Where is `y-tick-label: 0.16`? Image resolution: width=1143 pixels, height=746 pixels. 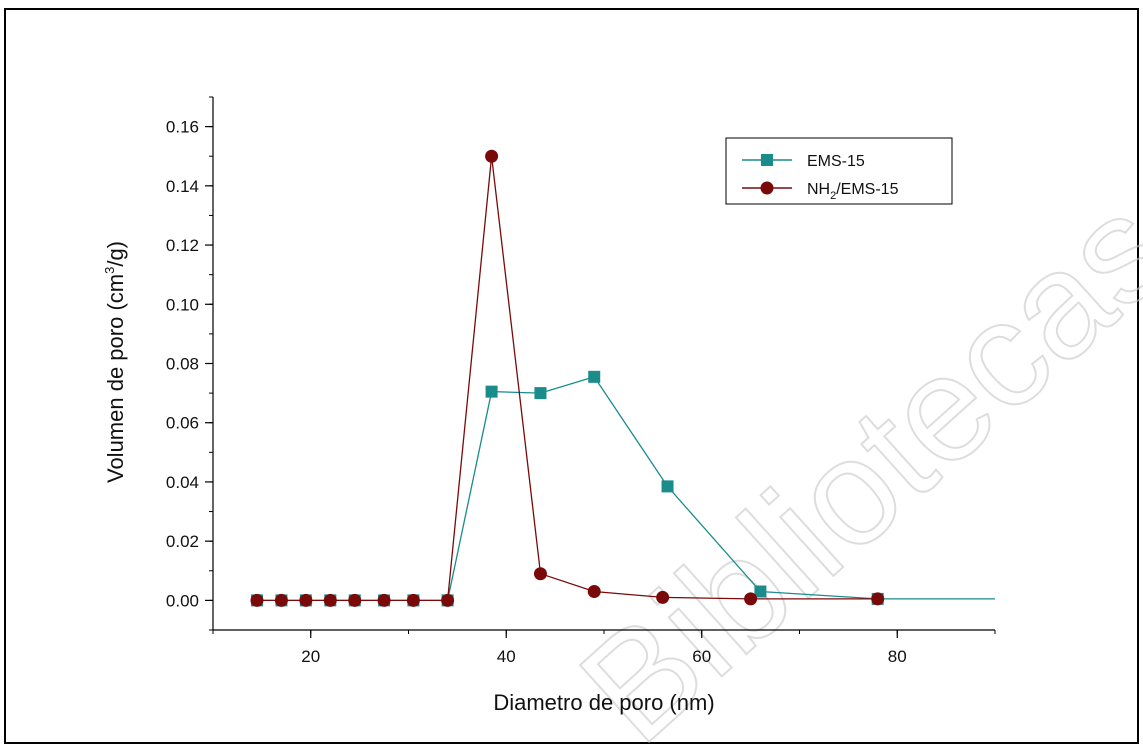
y-tick-label: 0.16 is located at coordinates (182, 127).